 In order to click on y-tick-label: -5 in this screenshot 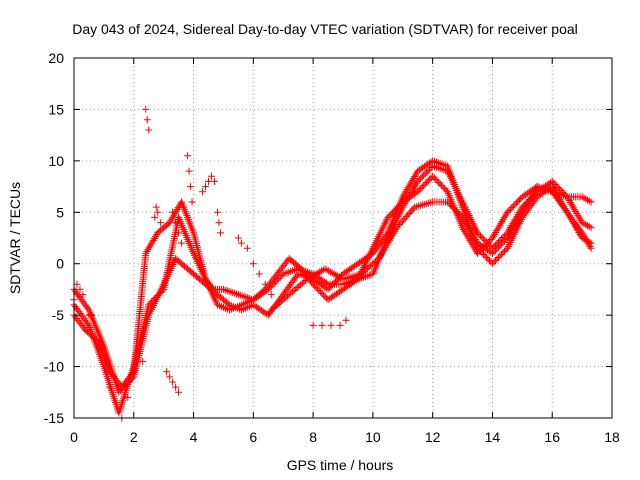, I will do `click(58, 315)`.